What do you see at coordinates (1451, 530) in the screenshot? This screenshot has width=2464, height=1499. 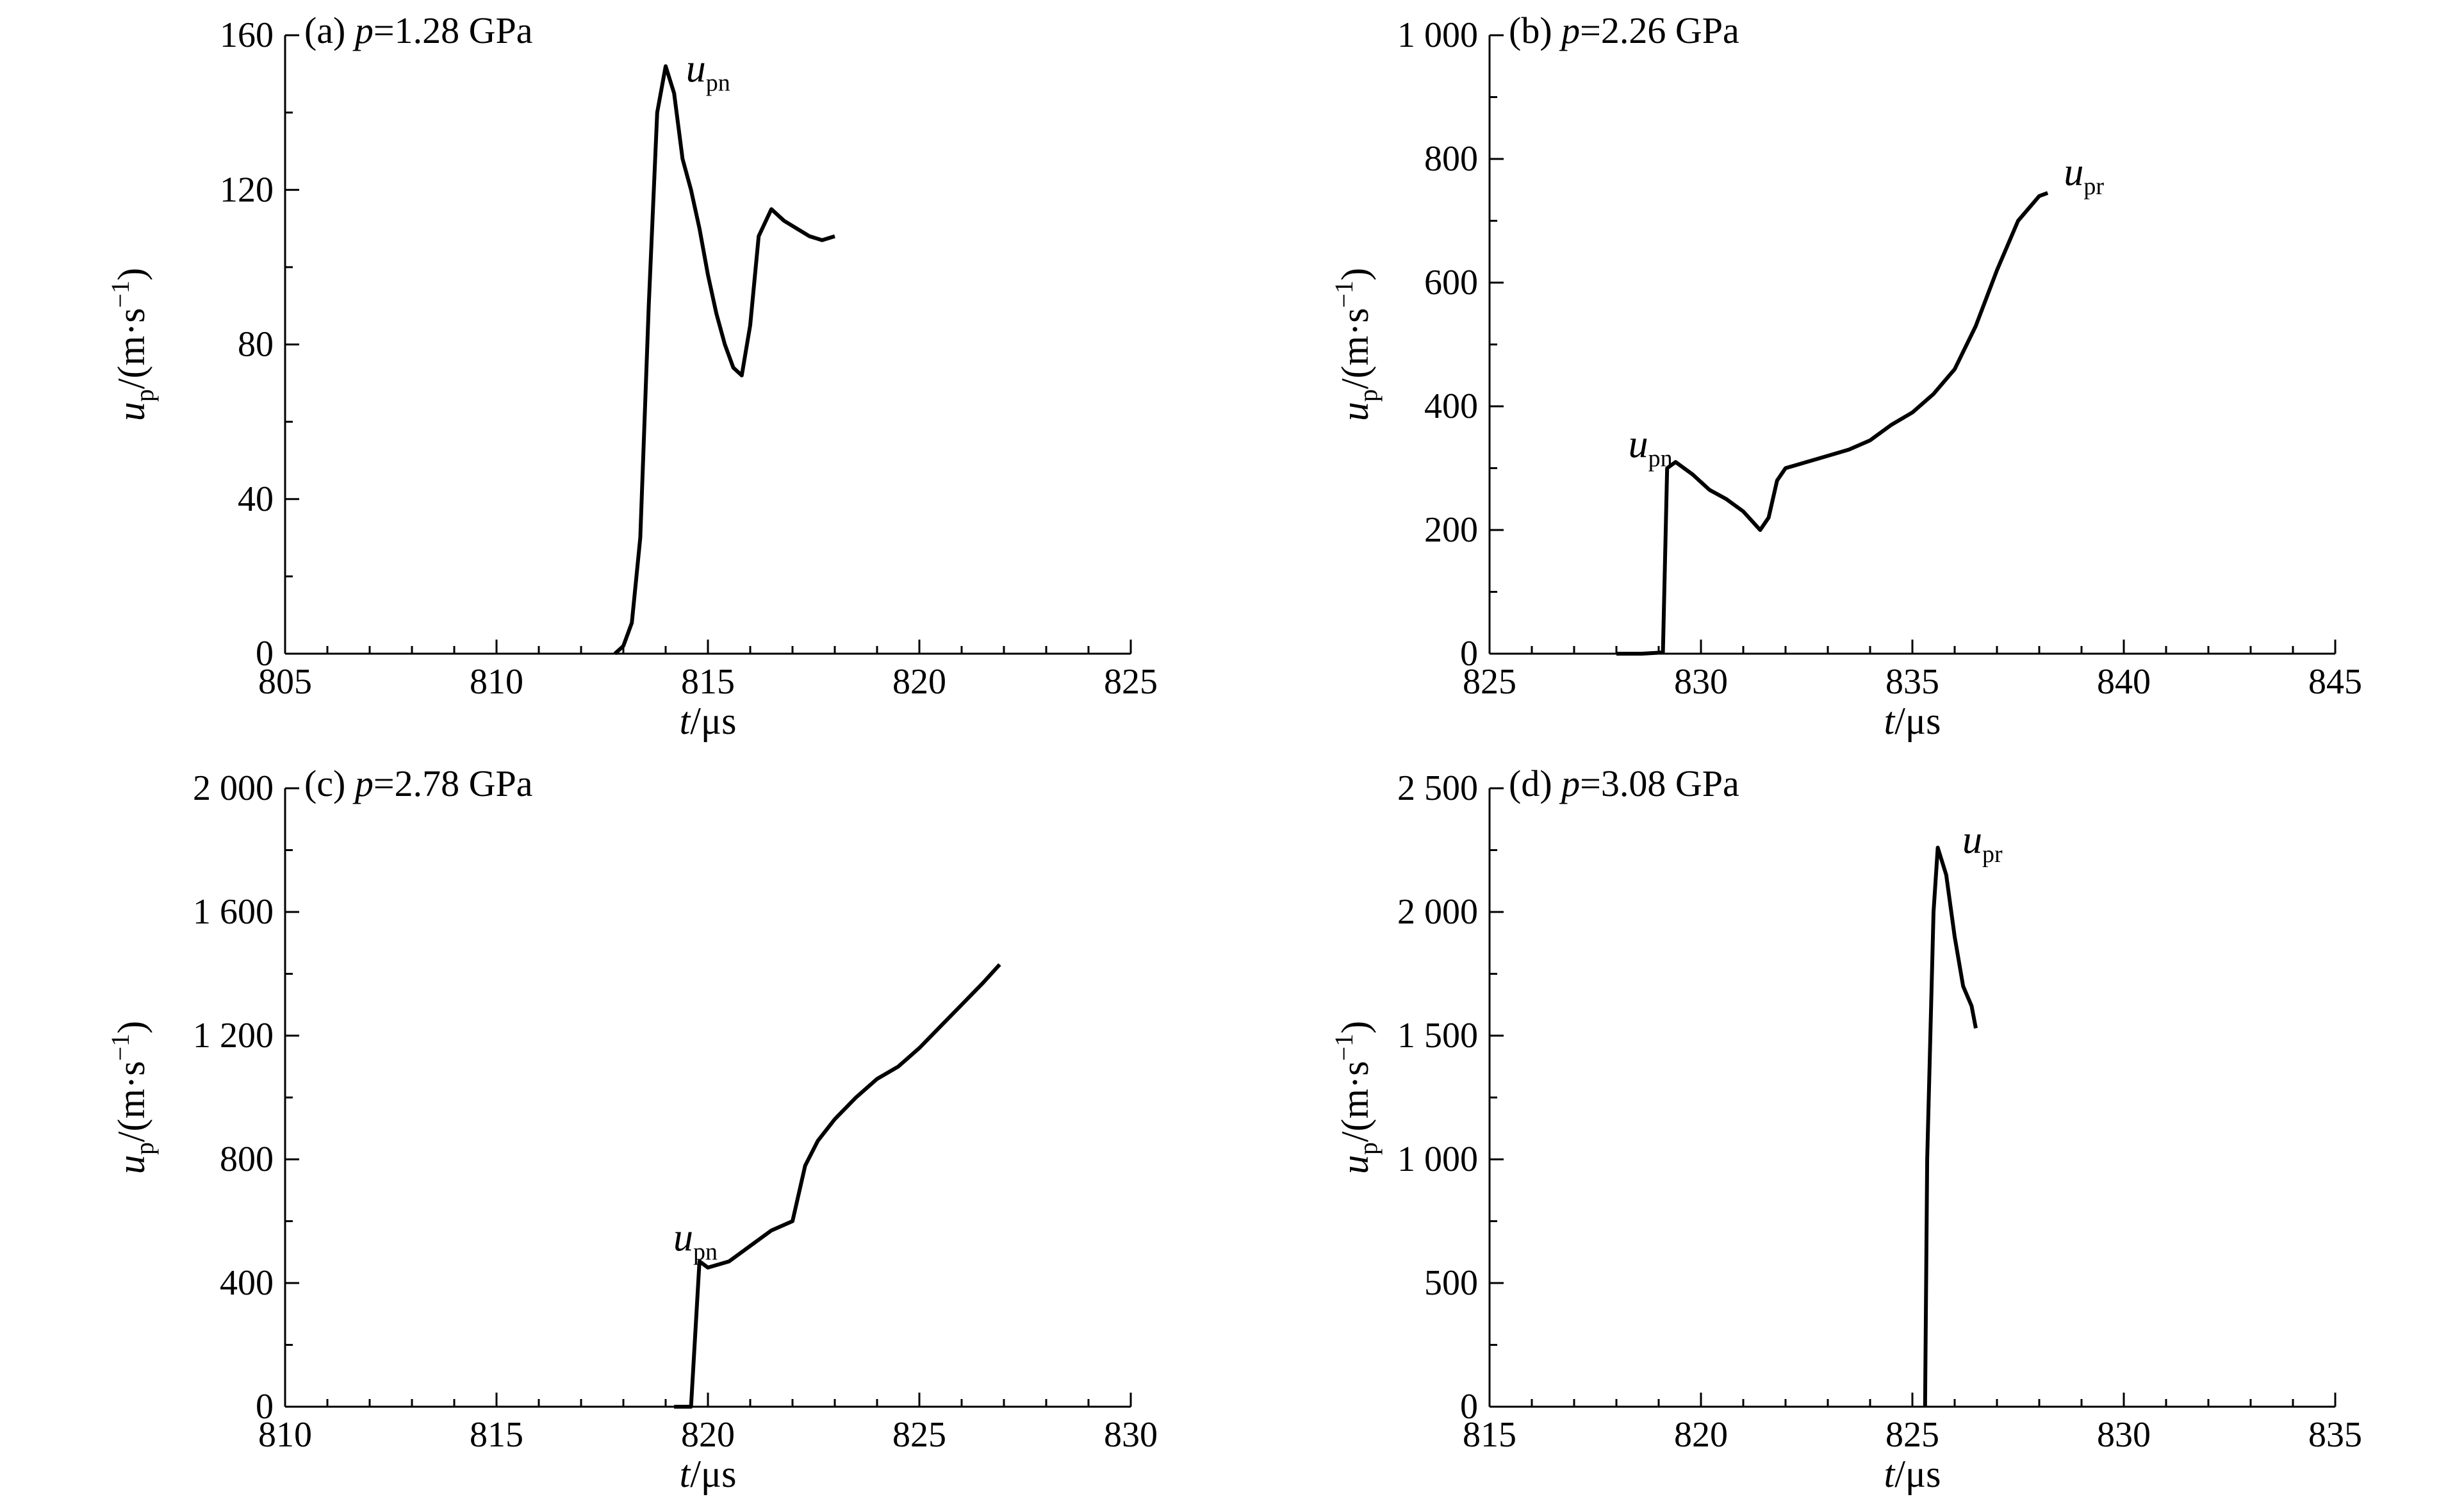 I see `y-tick-label: 200` at bounding box center [1451, 530].